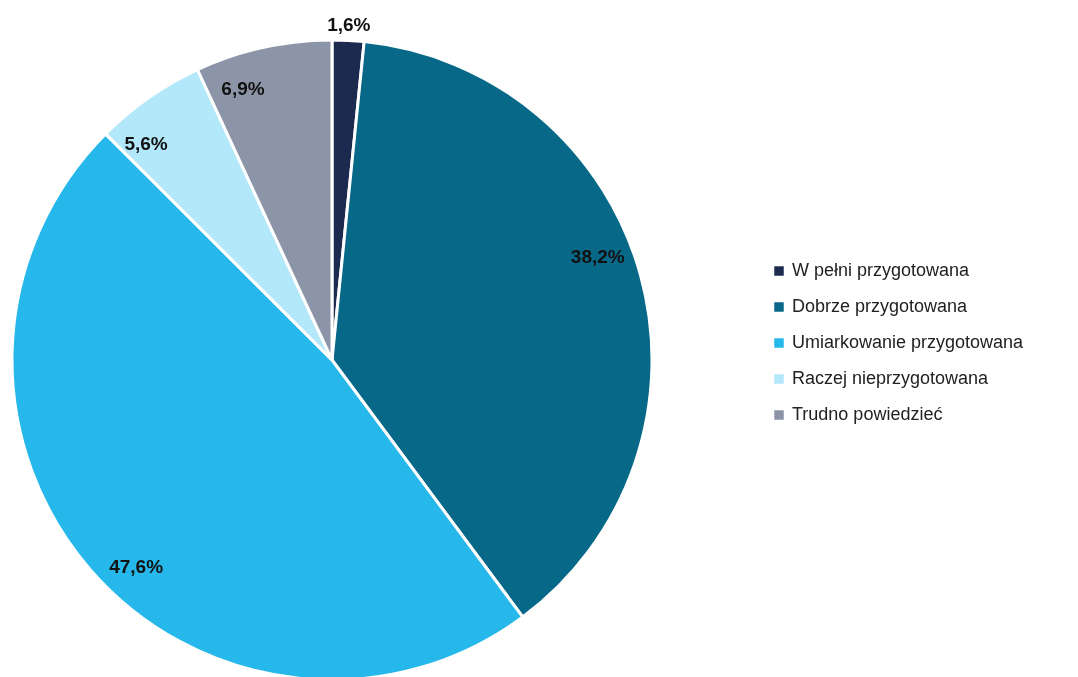 This screenshot has width=1078, height=677. What do you see at coordinates (146, 143) in the screenshot?
I see `data-label: 5,6%` at bounding box center [146, 143].